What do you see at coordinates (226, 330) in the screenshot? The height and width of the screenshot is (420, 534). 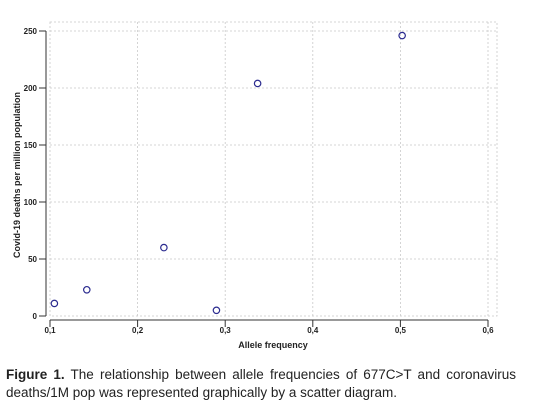 I see `x-tick-label: 0,3` at bounding box center [226, 330].